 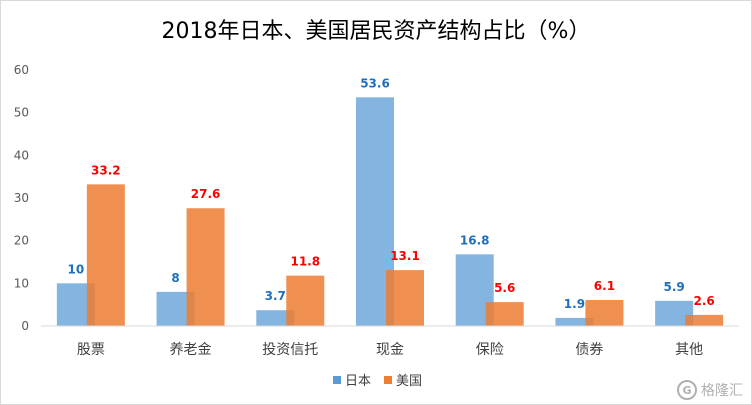 What do you see at coordinates (305, 262) in the screenshot?
I see `data-label: 11.8` at bounding box center [305, 262].